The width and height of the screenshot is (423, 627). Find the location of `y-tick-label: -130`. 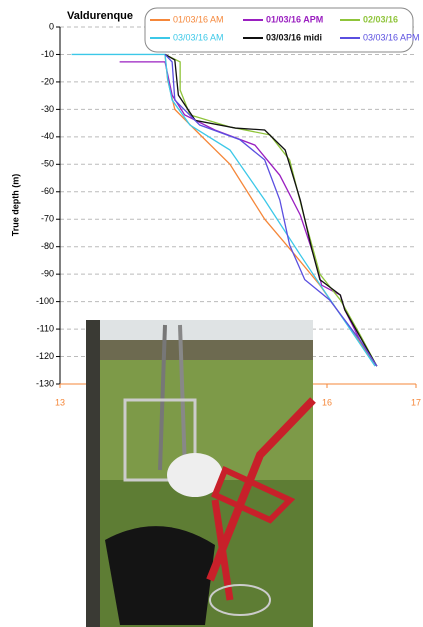

y-tick-label: -130 is located at coordinates (45, 383).